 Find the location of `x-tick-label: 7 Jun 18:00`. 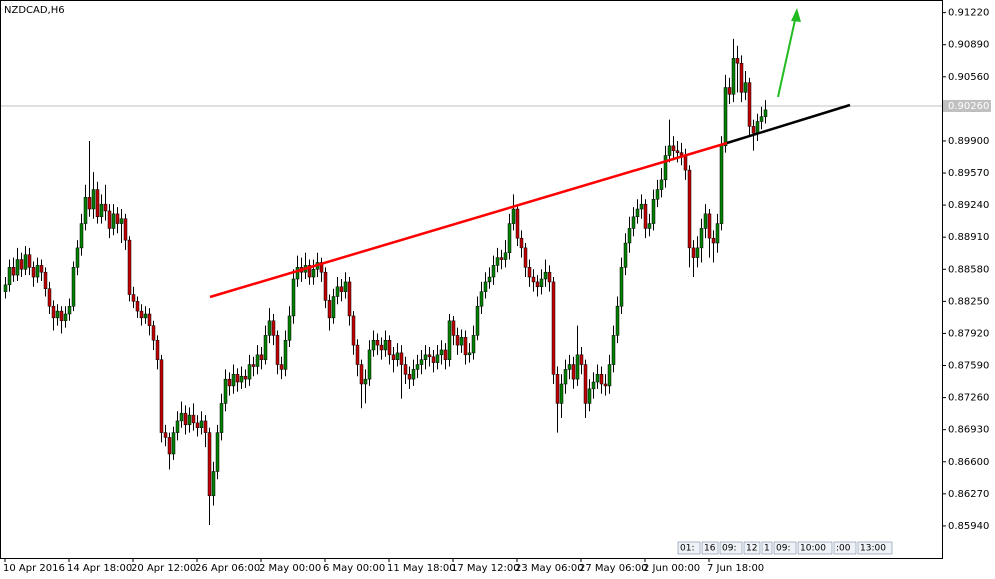

x-tick-label: 7 Jun 18:00 is located at coordinates (735, 568).